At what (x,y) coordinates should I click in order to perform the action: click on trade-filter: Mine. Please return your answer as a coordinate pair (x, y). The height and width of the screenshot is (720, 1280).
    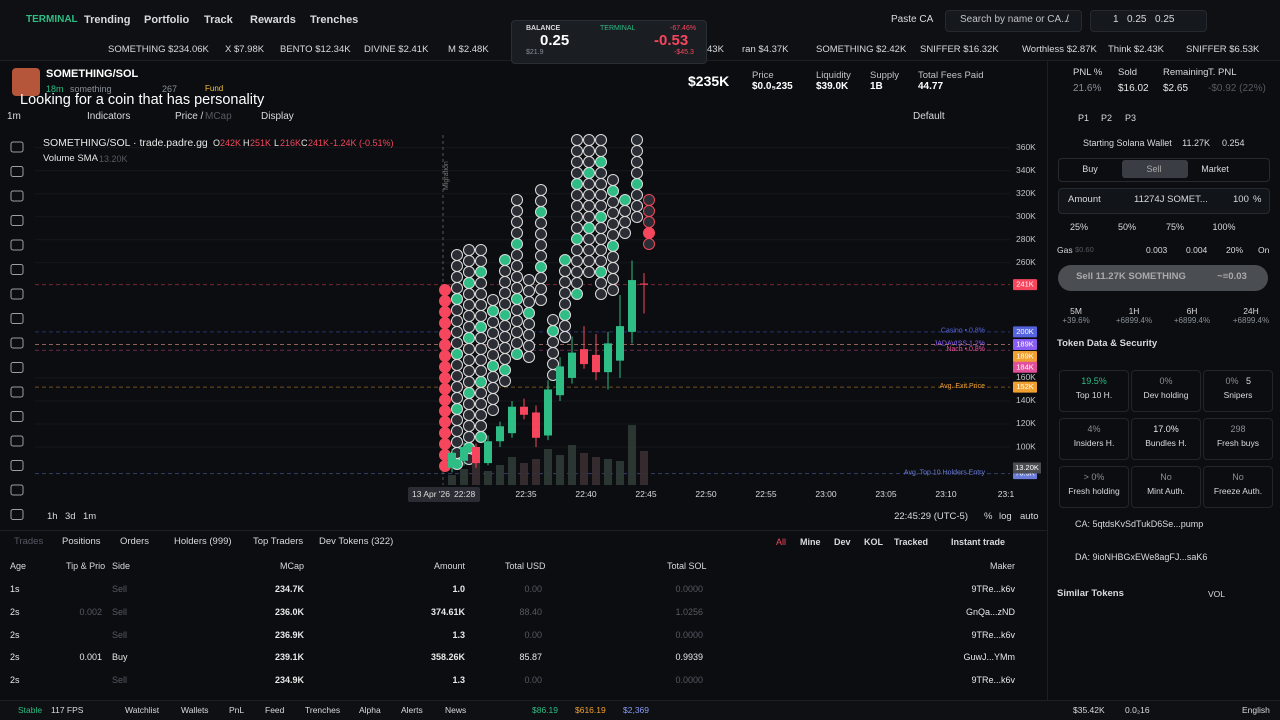
    Looking at the image, I should click on (810, 542).